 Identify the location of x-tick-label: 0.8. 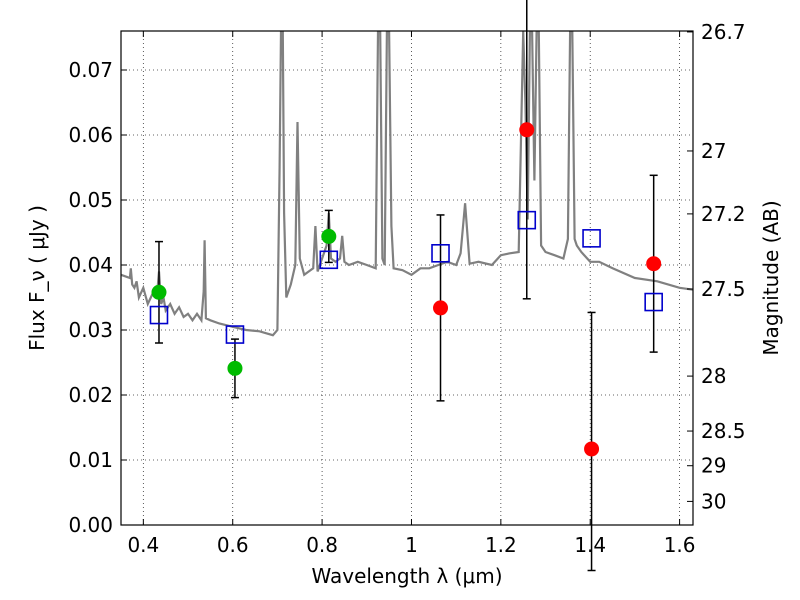
(322, 545).